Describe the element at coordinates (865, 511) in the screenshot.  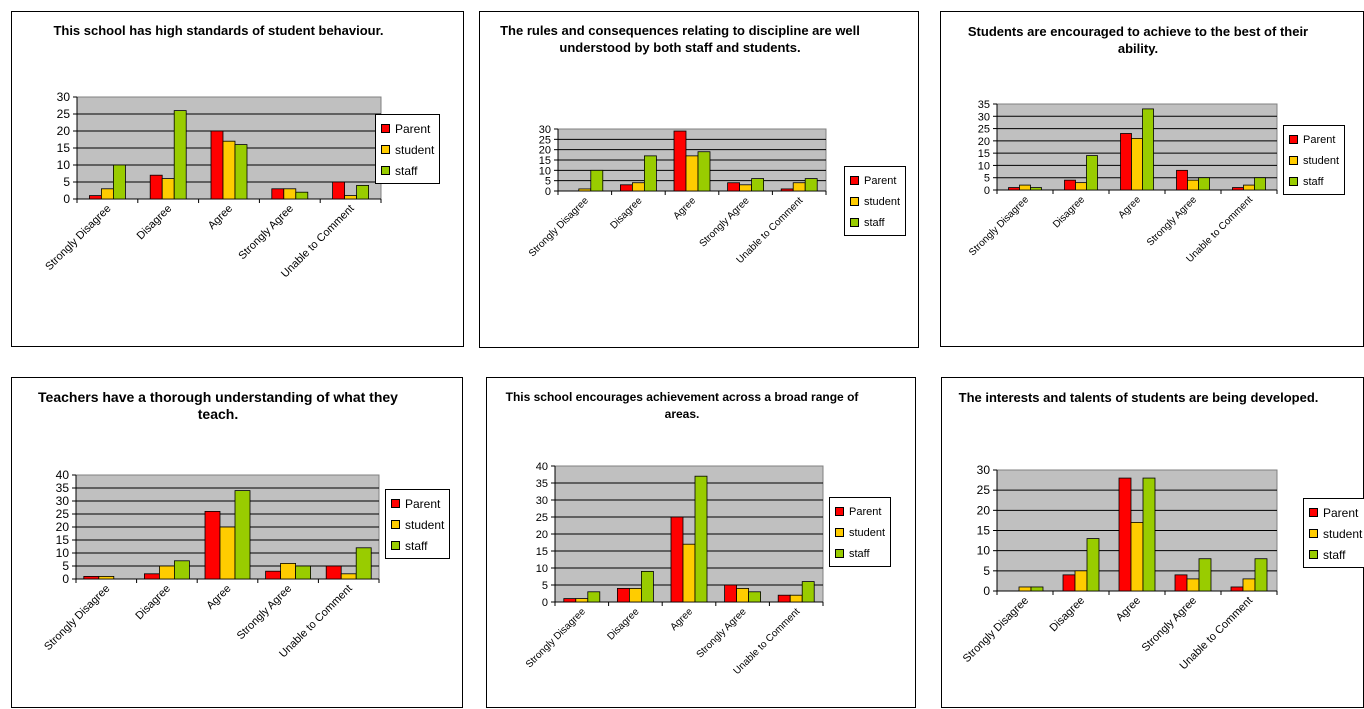
I see `legend-label: Parent` at that location.